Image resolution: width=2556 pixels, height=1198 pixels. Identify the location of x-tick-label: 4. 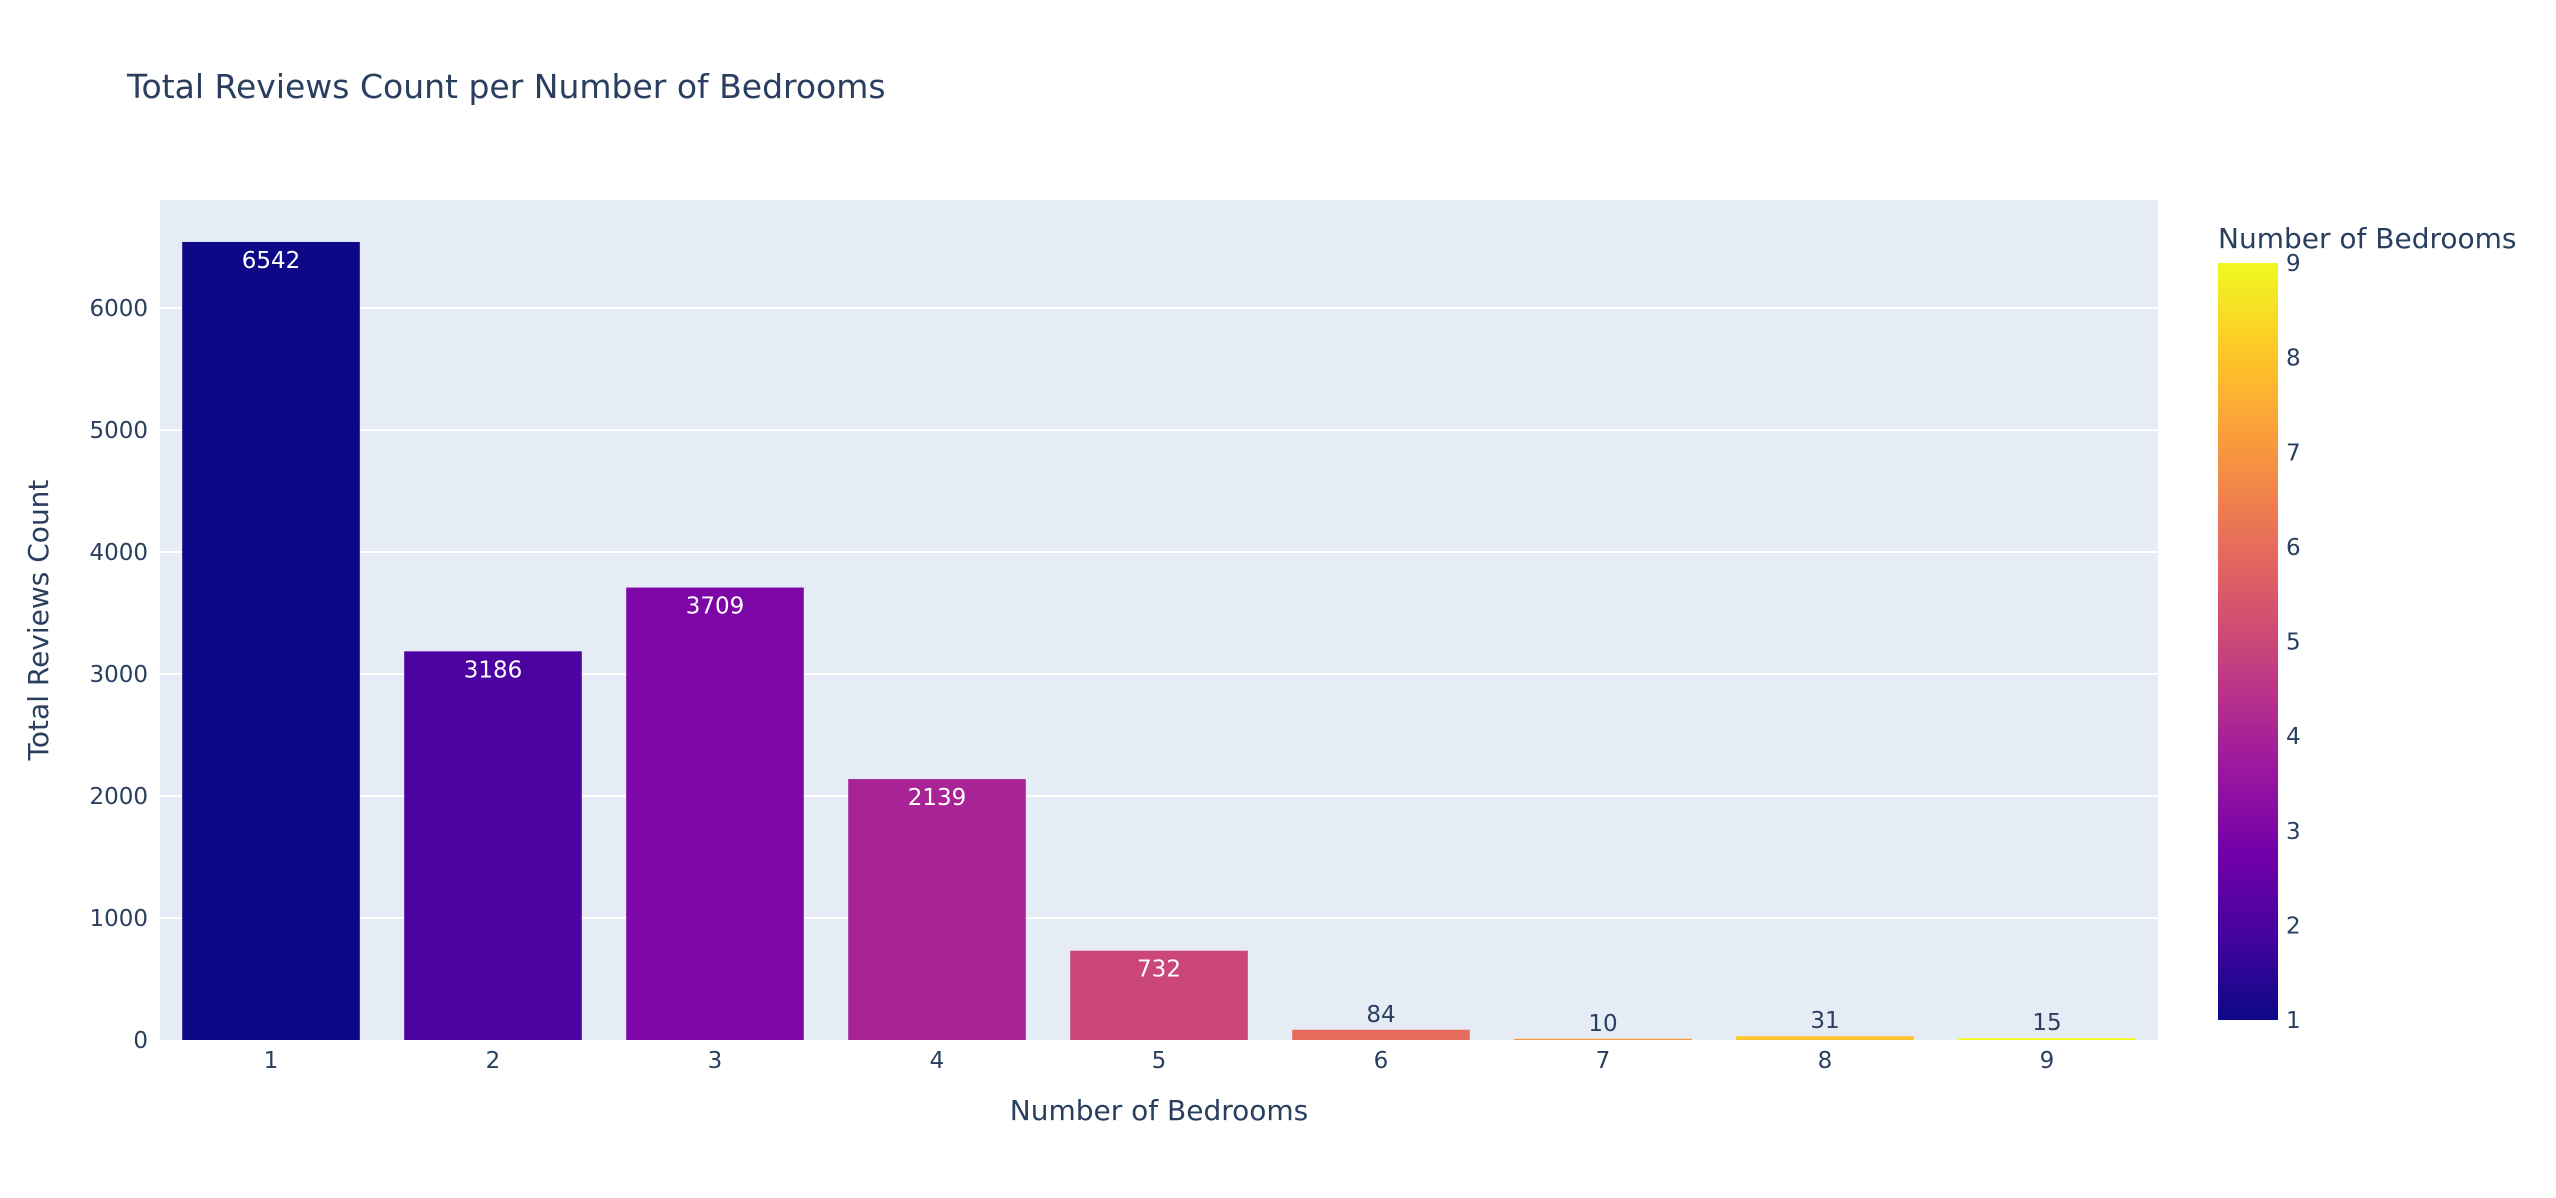
(937, 1061).